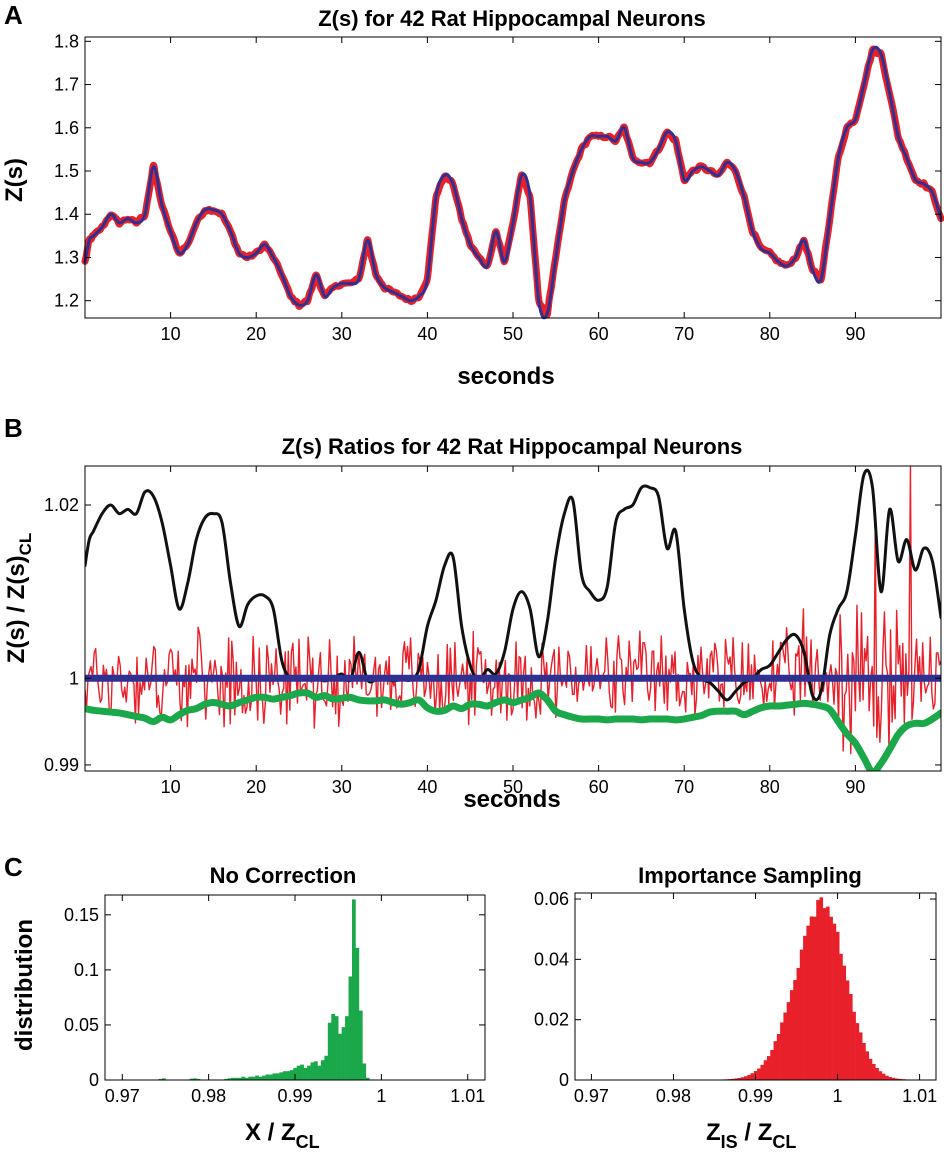  What do you see at coordinates (855, 787) in the screenshot?
I see `x-tick-label: 90` at bounding box center [855, 787].